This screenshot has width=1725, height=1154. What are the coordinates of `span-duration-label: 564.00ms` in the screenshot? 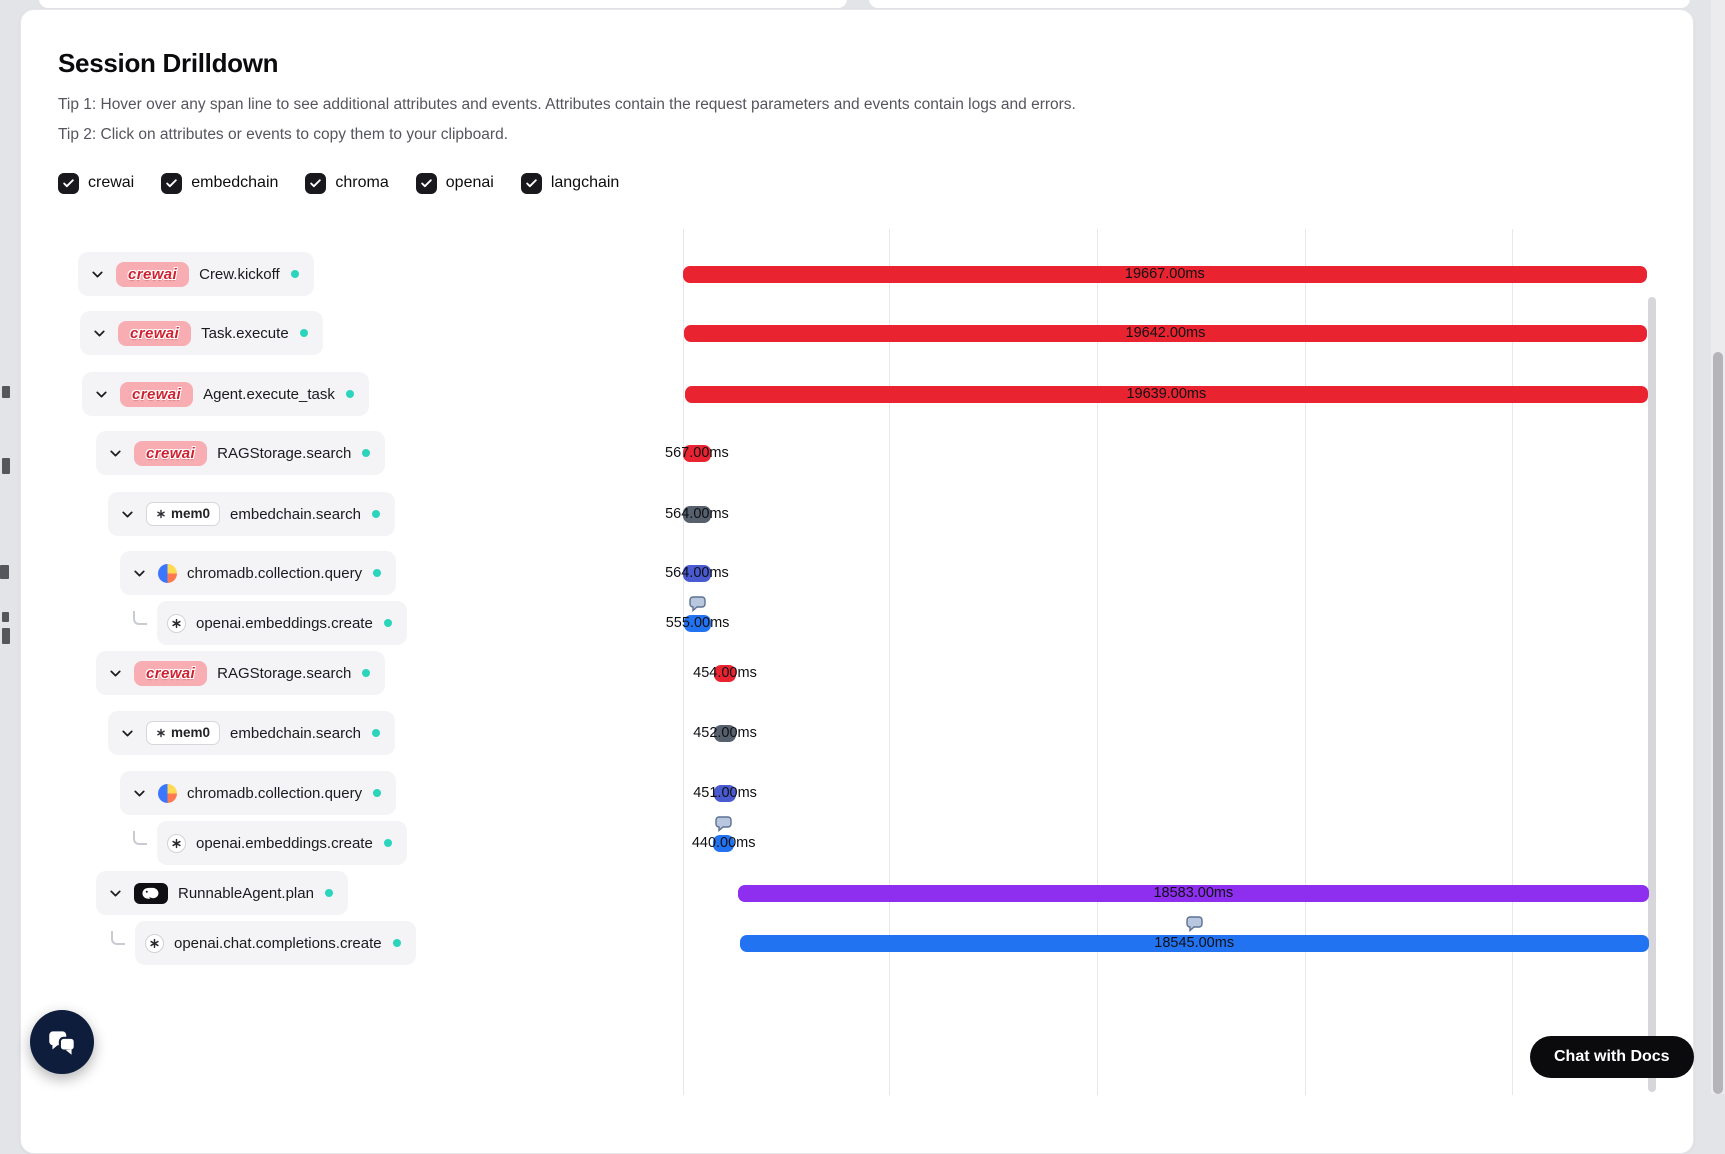 It's located at (697, 572).